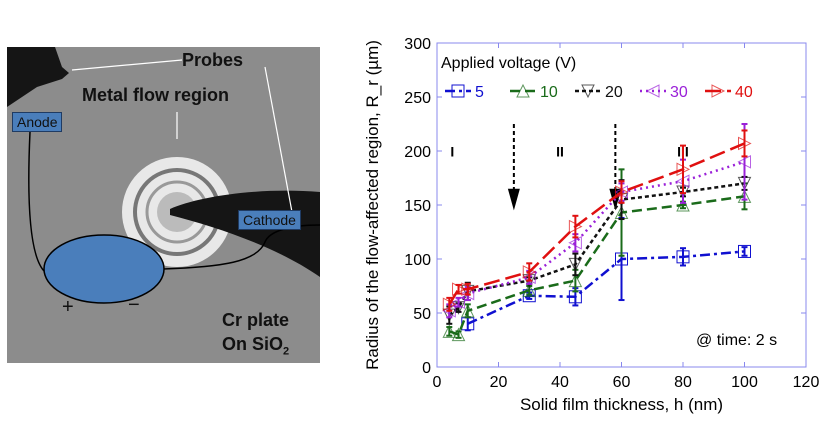 This screenshot has width=830, height=430. What do you see at coordinates (256, 320) in the screenshot?
I see `plate-label-1: Cr plate` at bounding box center [256, 320].